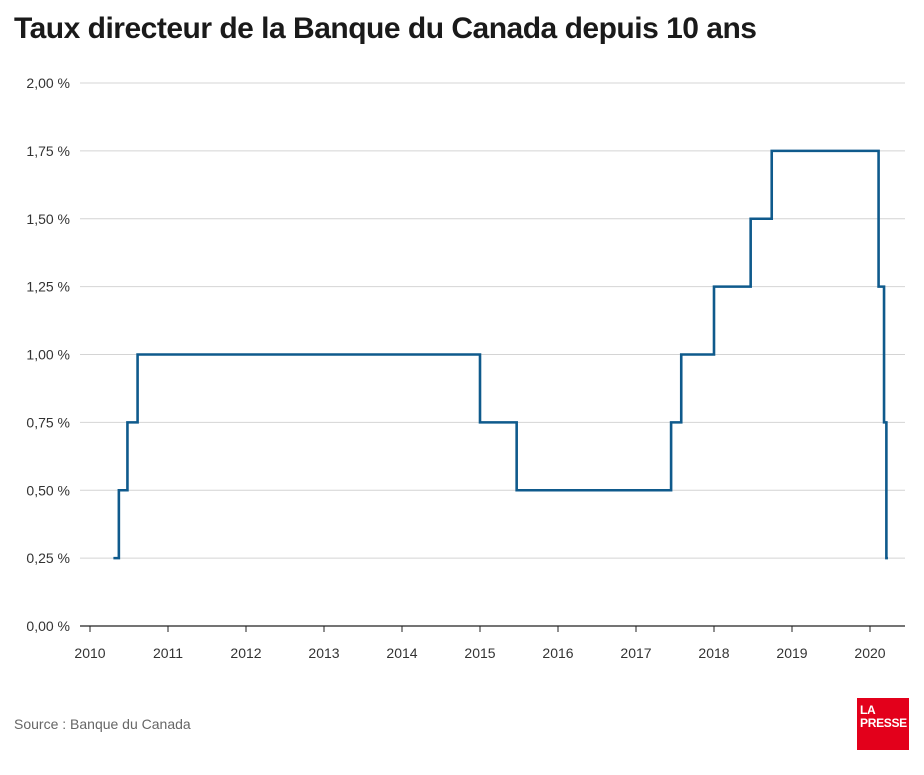  Describe the element at coordinates (635, 653) in the screenshot. I see `x-tick-label: 2017` at that location.